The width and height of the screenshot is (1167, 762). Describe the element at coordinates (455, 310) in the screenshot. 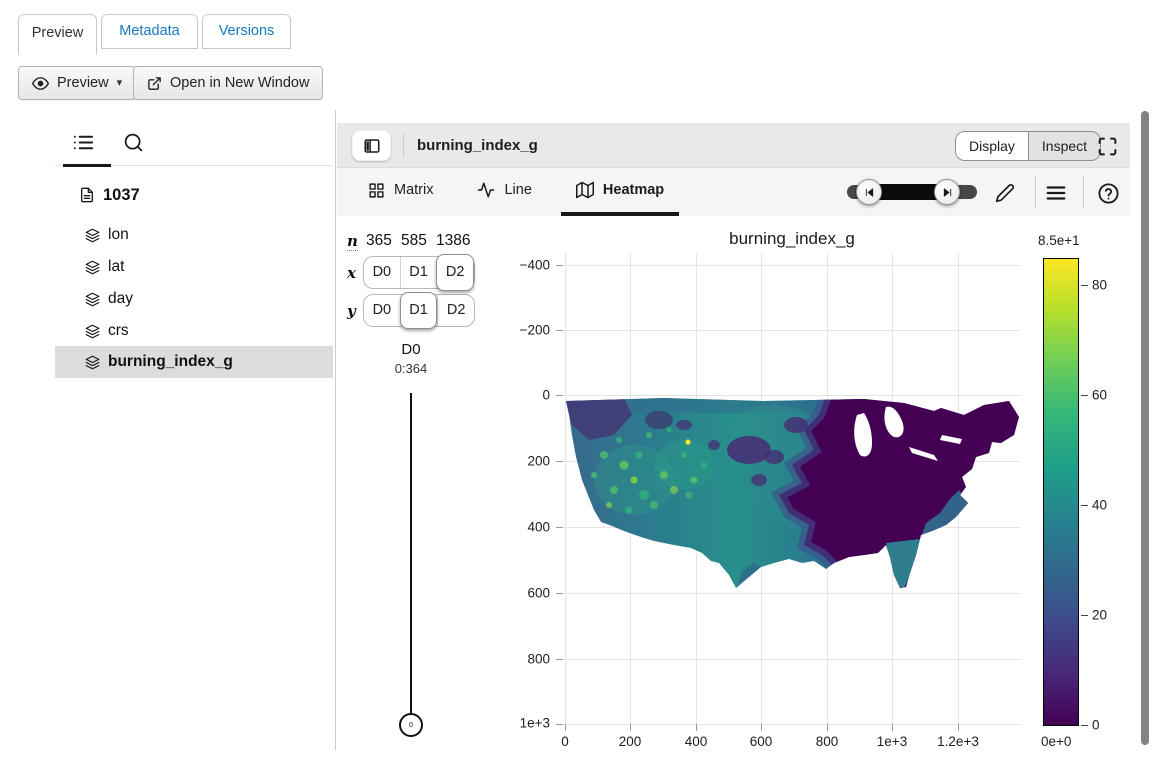

I see `y-dim-d2: D2` at that location.